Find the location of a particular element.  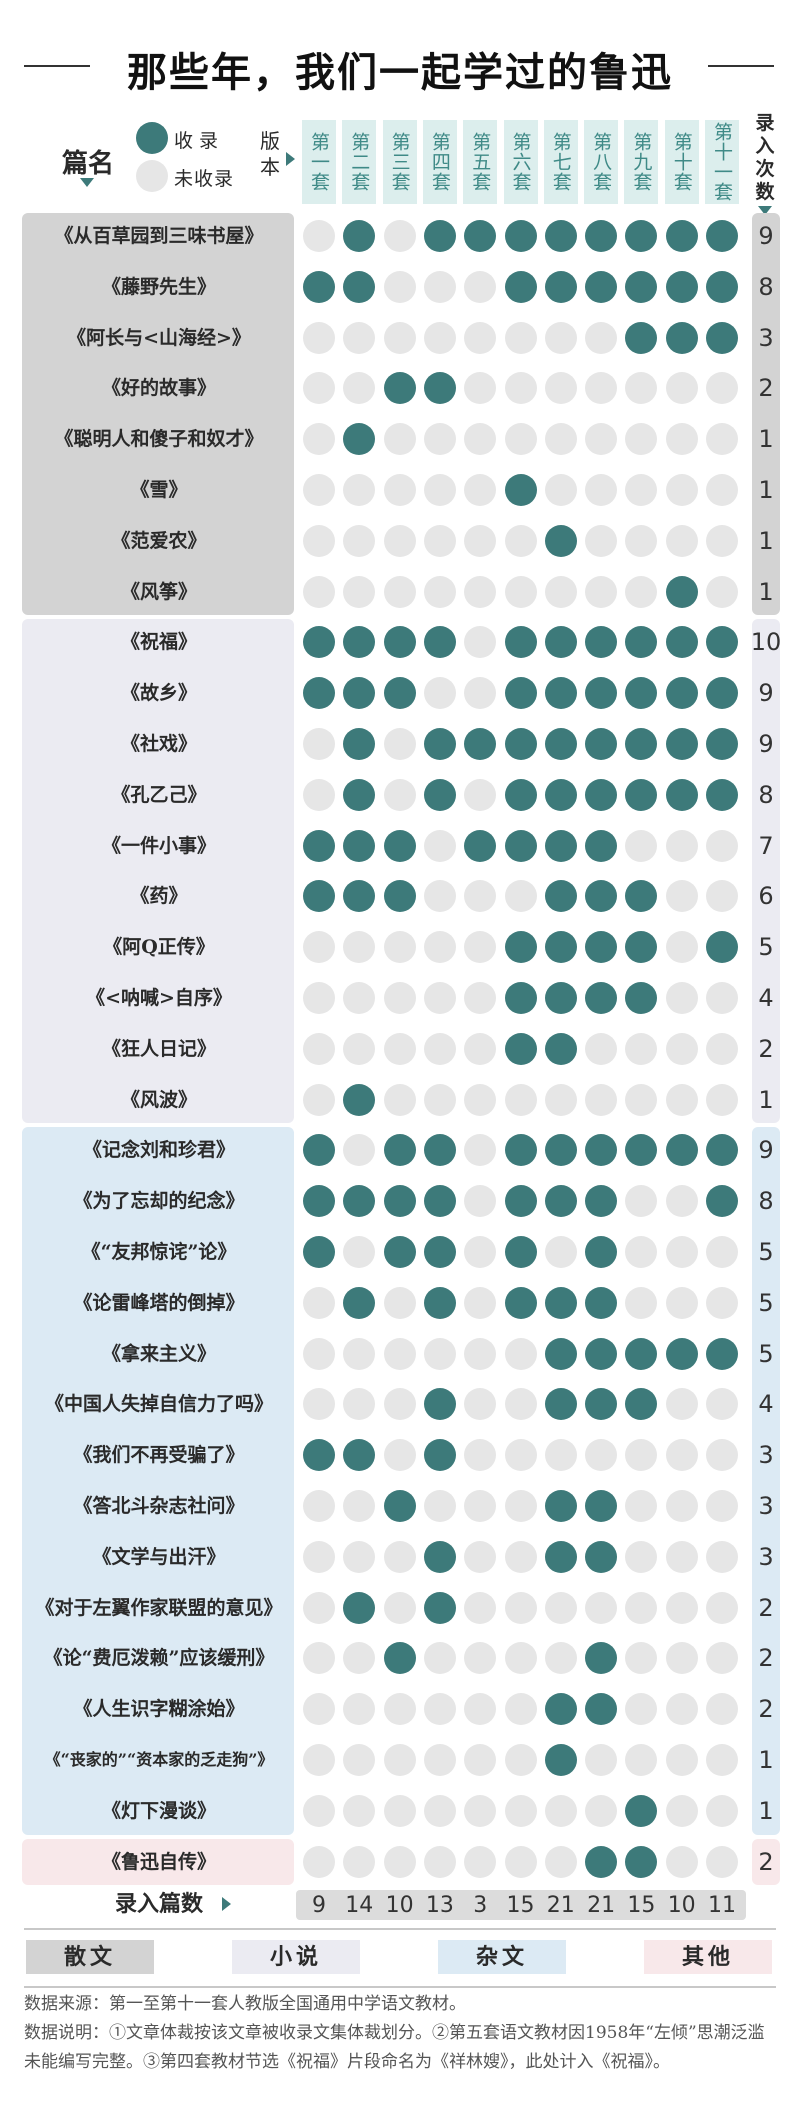

legend-excluded-dot is located at coordinates (152, 176).